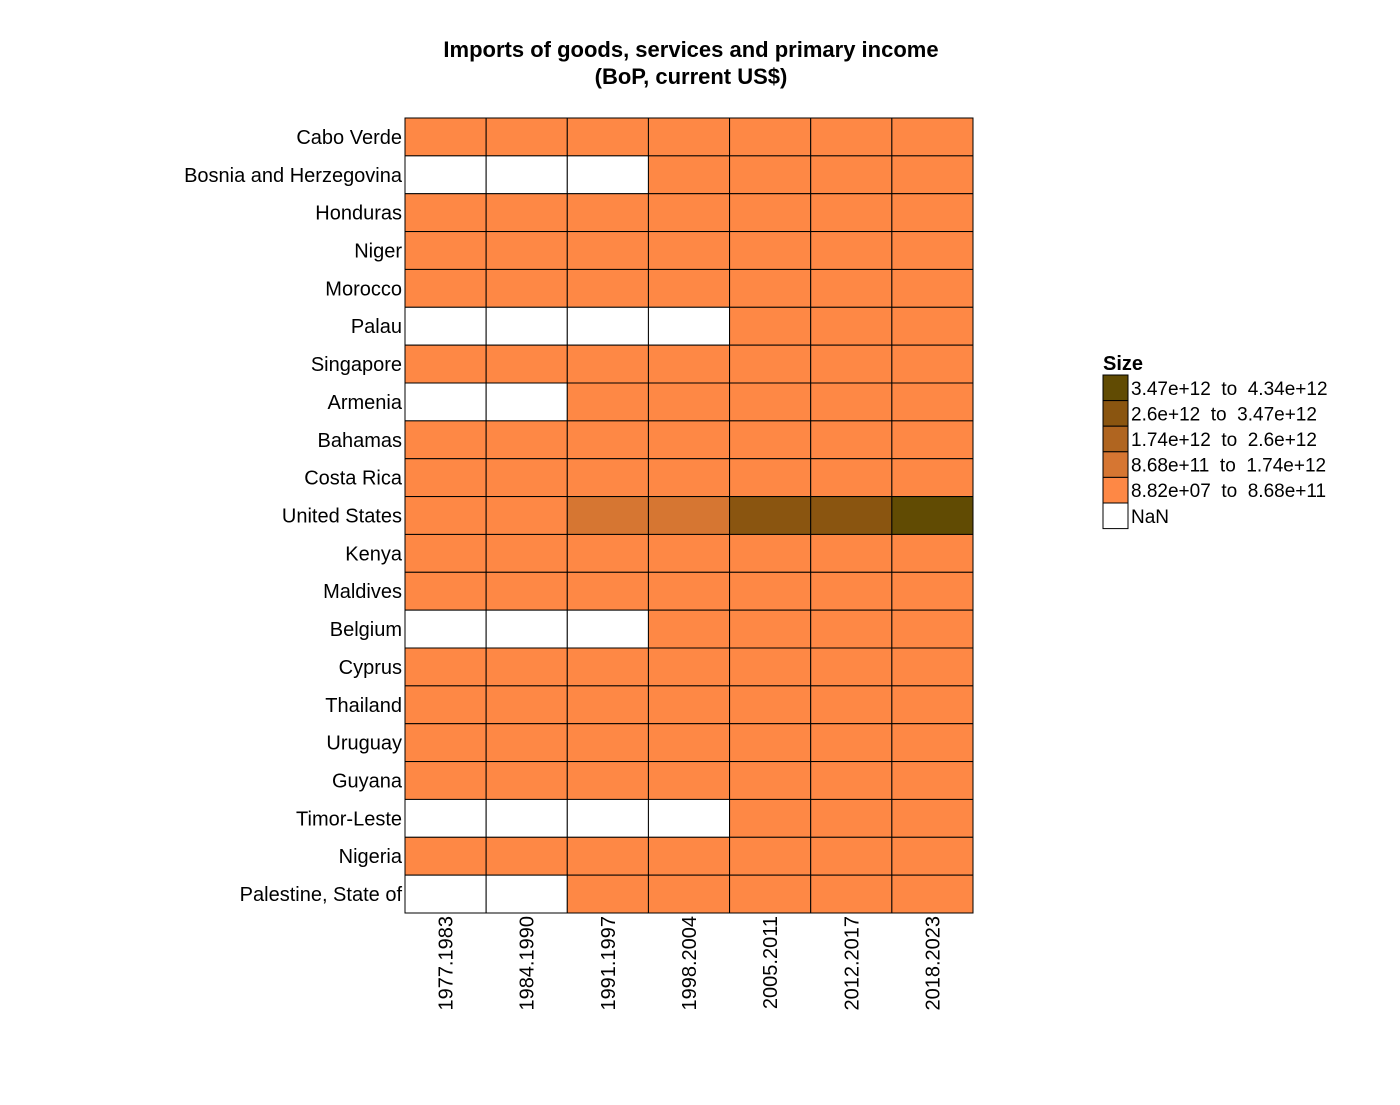 The image size is (1400, 1105). What do you see at coordinates (852, 963) in the screenshot?
I see `x-tick-label: 2012.2017` at bounding box center [852, 963].